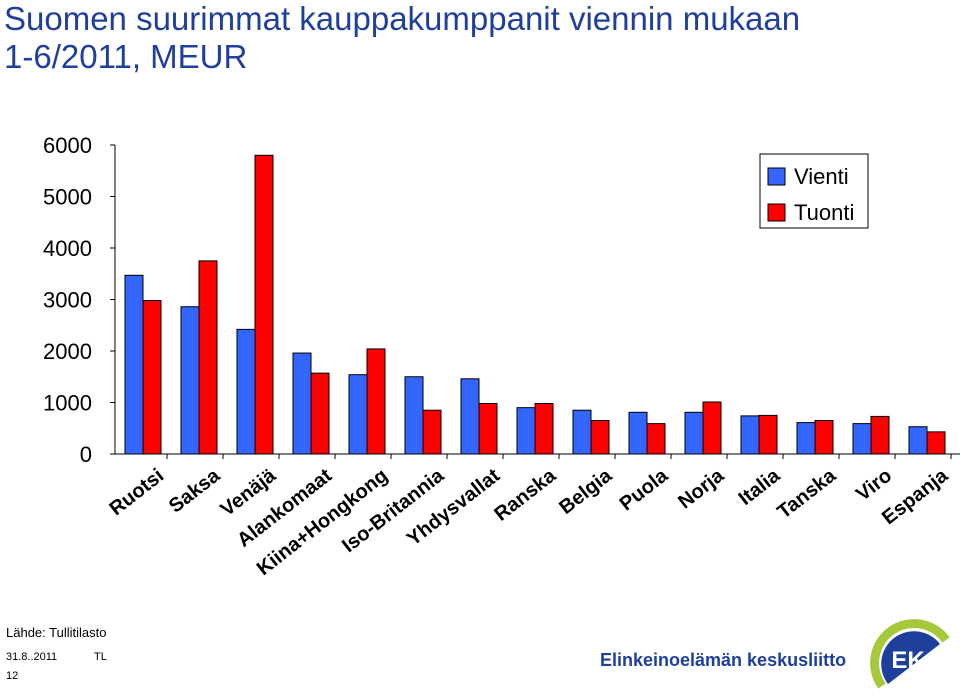 The width and height of the screenshot is (960, 696). Describe the element at coordinates (126, 56) in the screenshot. I see `title-line-2: 1-6/2011, MEUR` at that location.